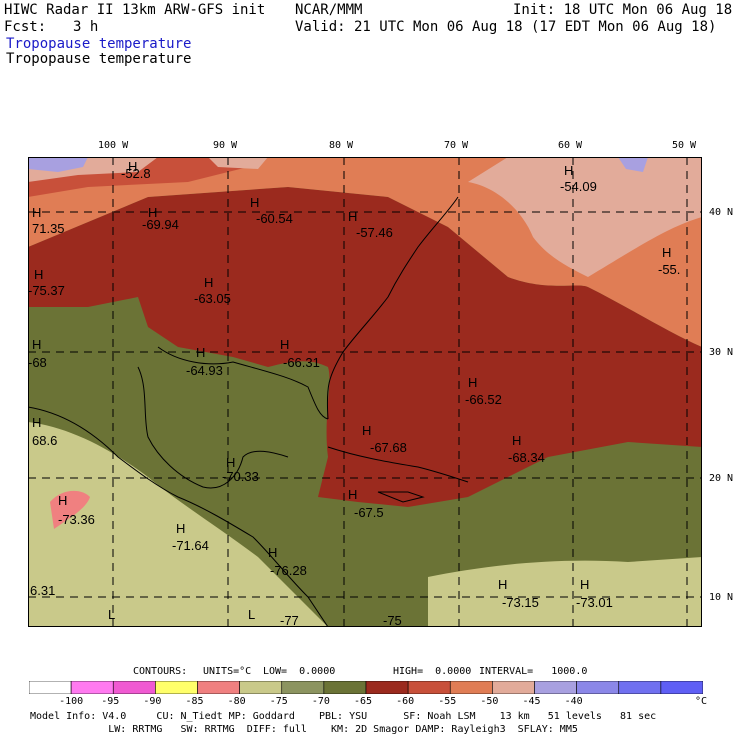  I want to click on colorbar-tick-label: -75, so click(278, 701).